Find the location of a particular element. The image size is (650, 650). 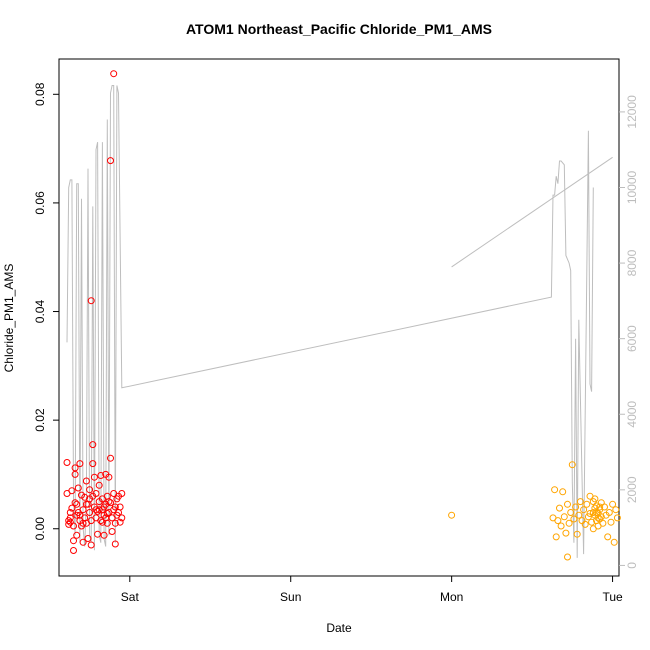

x-axis: Sat Sun Mon Tue is located at coordinates (372, 589).